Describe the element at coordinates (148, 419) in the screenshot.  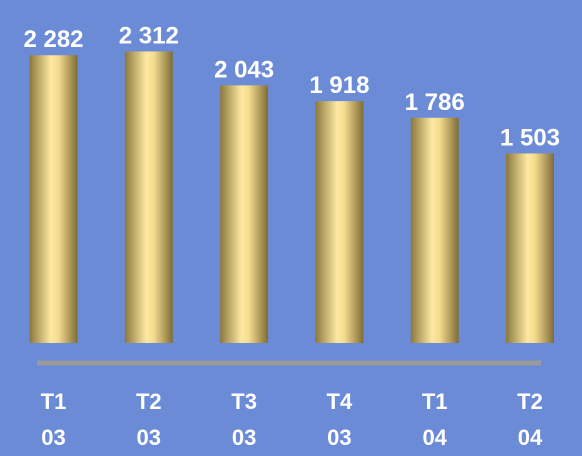
I see `x-tick-label: T2 03` at that location.